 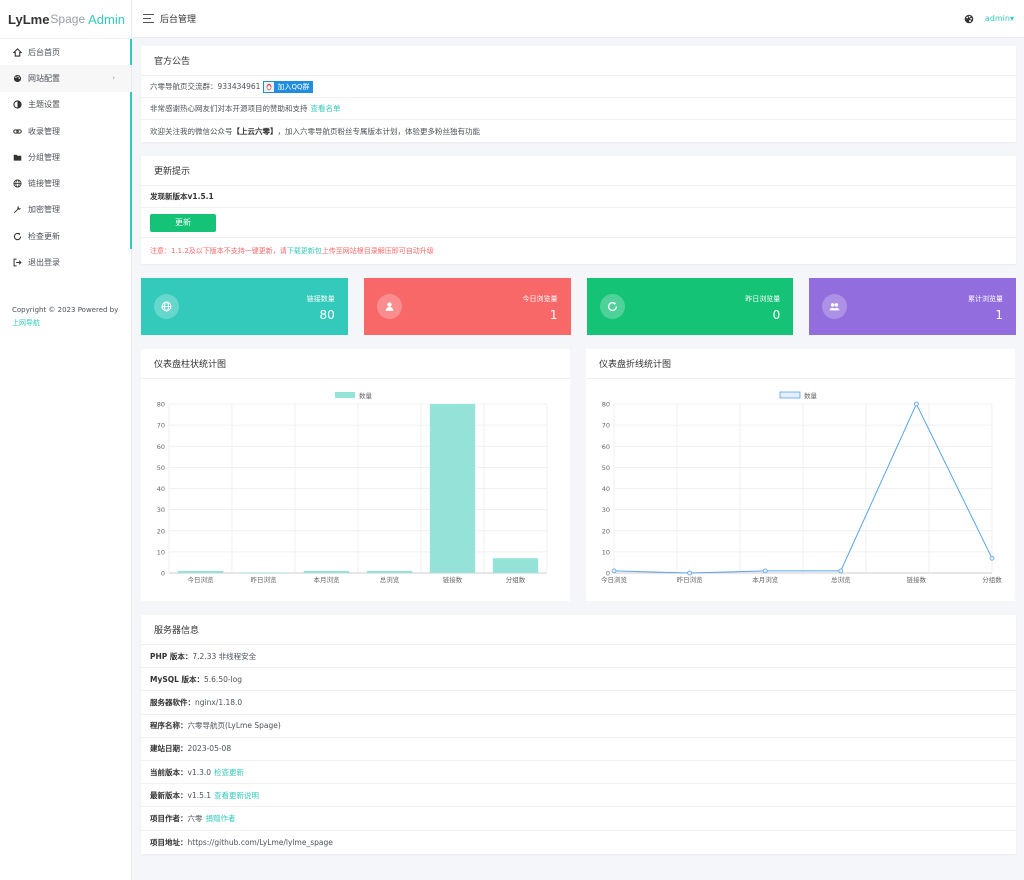 What do you see at coordinates (354, 395) in the screenshot?
I see `chart-legend: 数量` at bounding box center [354, 395].